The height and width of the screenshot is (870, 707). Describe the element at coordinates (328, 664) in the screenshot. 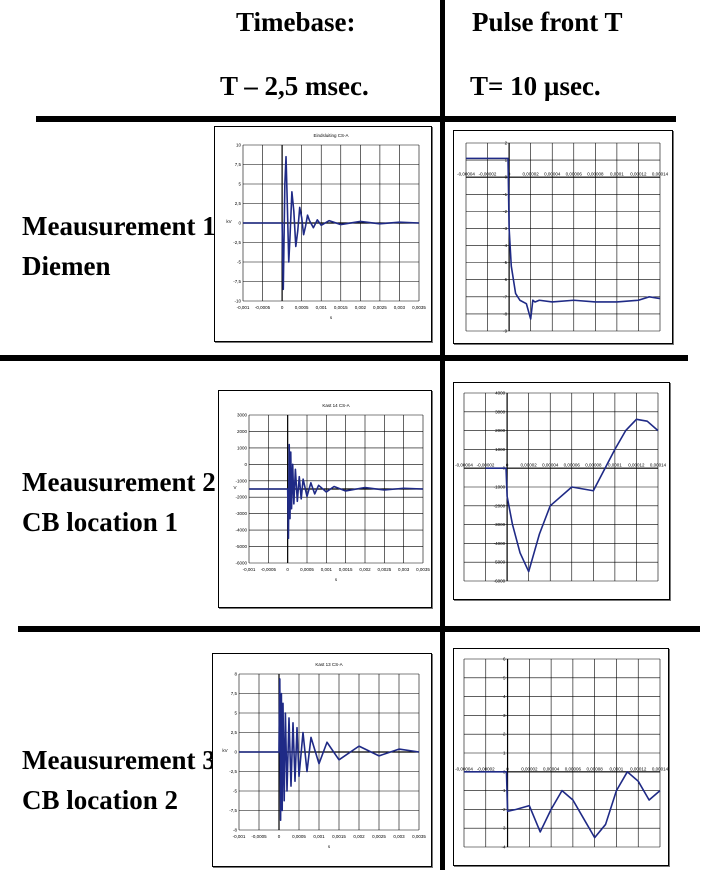

I see `chart-title: Kast 13 CS-A` at that location.